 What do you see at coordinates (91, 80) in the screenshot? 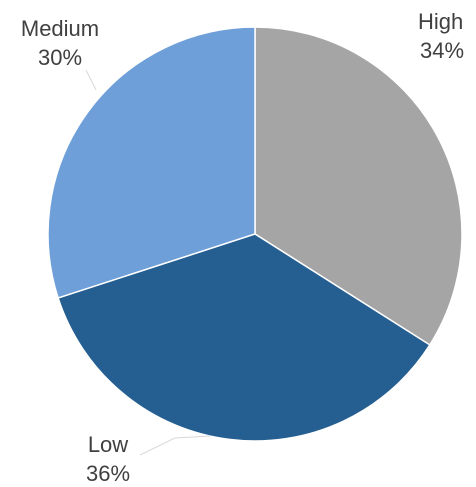
I see `leader-line-medium` at bounding box center [91, 80].